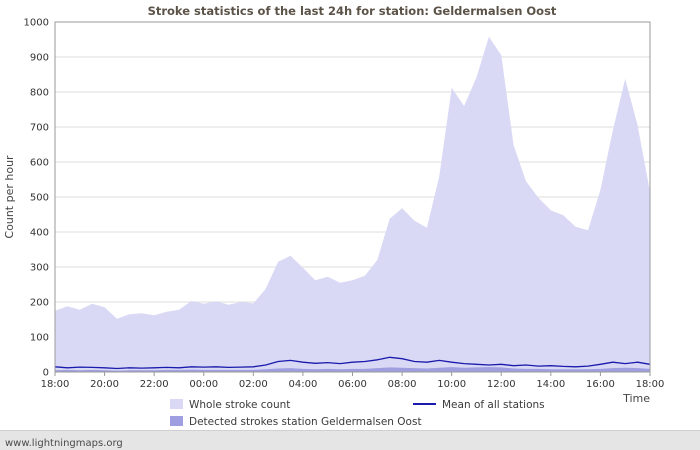 This screenshot has width=700, height=450. What do you see at coordinates (600, 384) in the screenshot?
I see `x-tick-label: 16:00` at bounding box center [600, 384].